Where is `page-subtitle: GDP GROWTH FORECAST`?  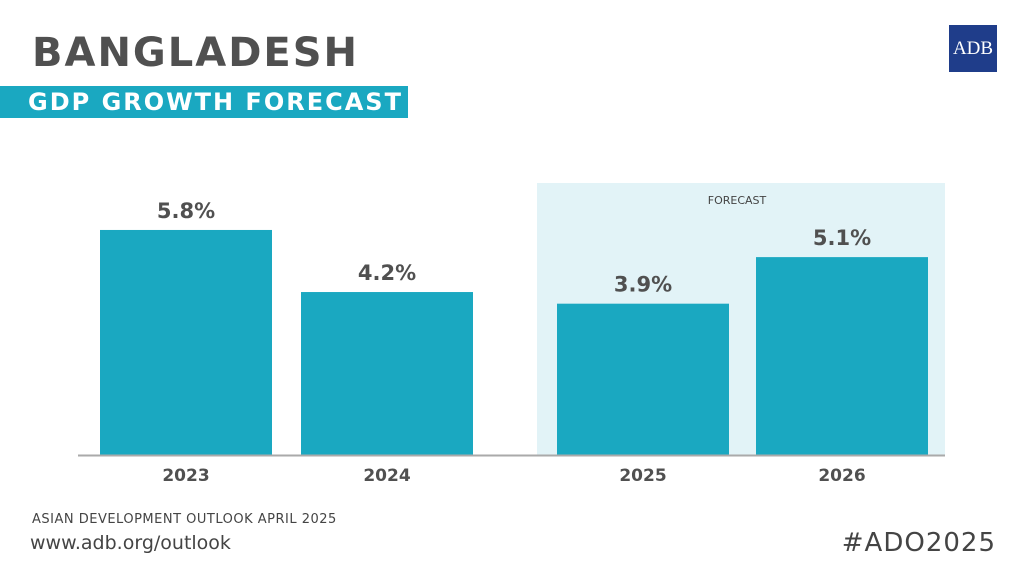 page-subtitle: GDP GROWTH FORECAST is located at coordinates (215, 102).